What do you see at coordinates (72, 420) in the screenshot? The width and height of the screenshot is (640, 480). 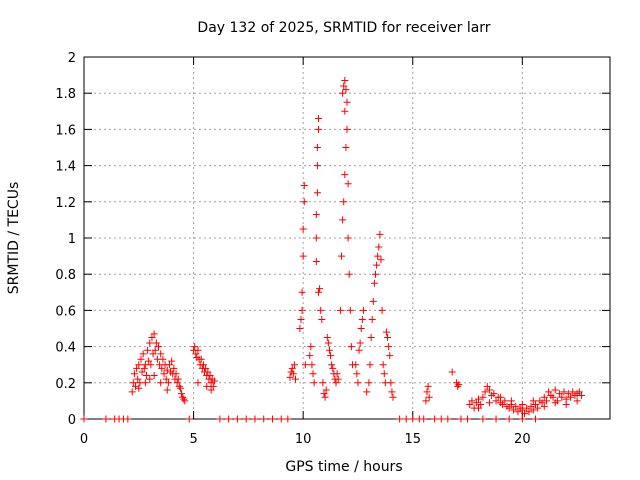 I see `y-tick-label: 0` at bounding box center [72, 420].